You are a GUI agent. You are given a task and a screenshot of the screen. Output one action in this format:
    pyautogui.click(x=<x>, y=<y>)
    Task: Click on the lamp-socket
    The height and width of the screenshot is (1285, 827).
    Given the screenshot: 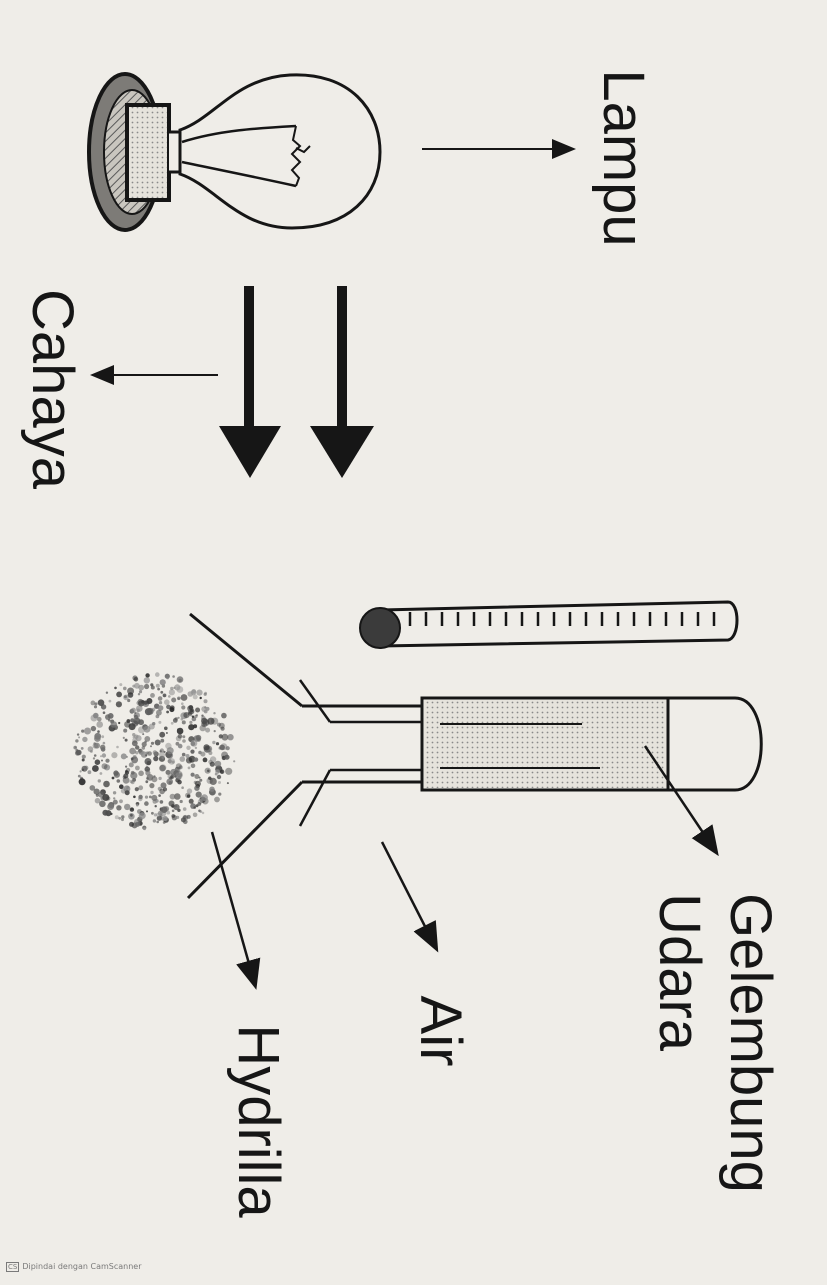 What is the action you would take?
    pyautogui.click(x=148, y=152)
    